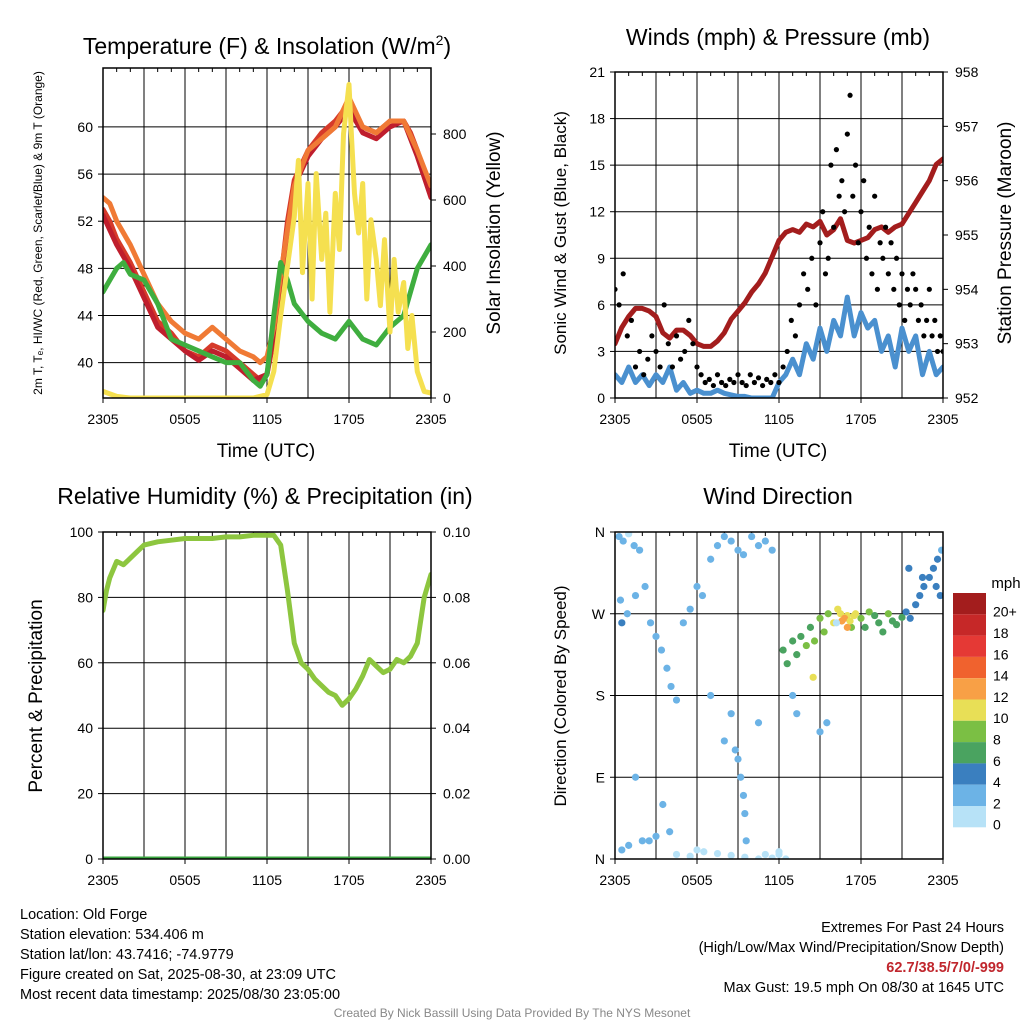 This screenshot has width=1024, height=1024. What do you see at coordinates (267, 45) in the screenshot?
I see `temperature-title: Temperature (F) & Insolation (W/m2)` at bounding box center [267, 45].